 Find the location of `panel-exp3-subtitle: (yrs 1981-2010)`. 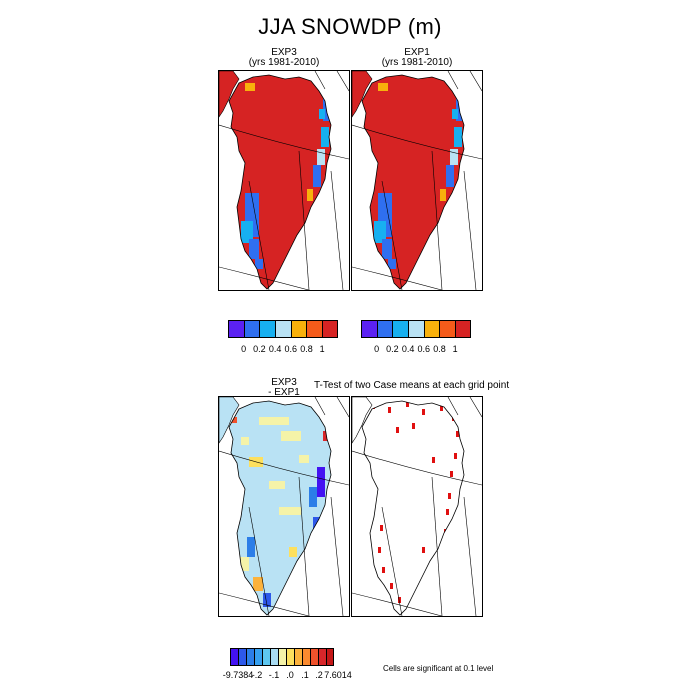

panel-exp3-subtitle: (yrs 1981-2010) is located at coordinates (284, 62).